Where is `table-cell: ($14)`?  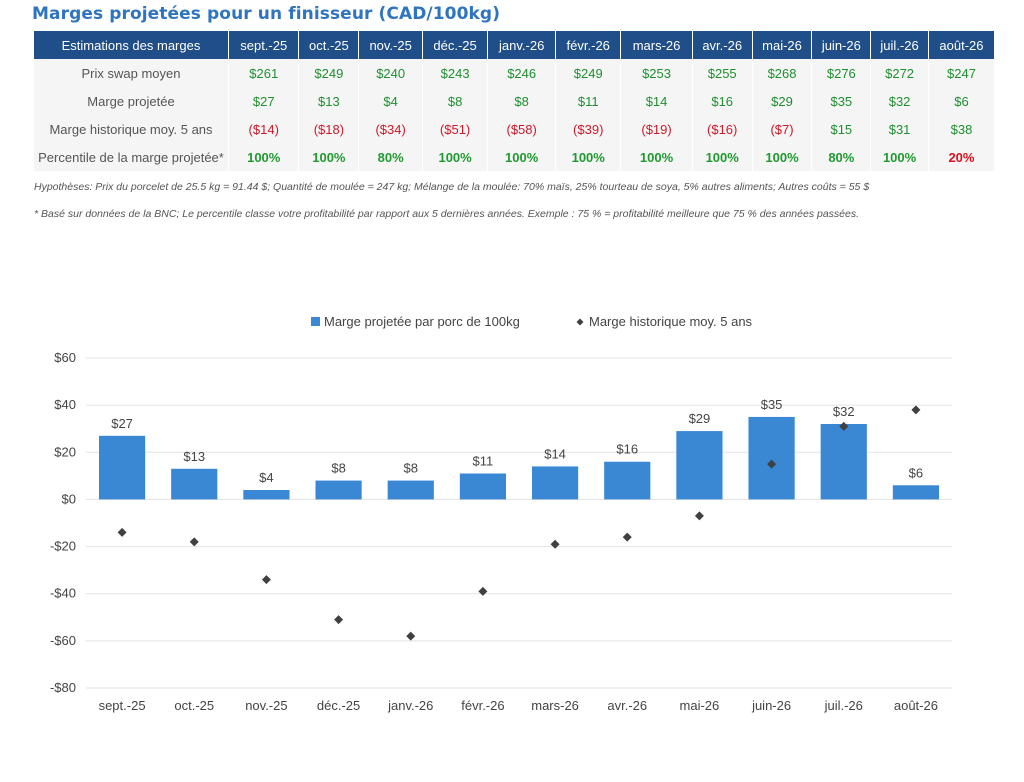 table-cell: ($14) is located at coordinates (264, 129).